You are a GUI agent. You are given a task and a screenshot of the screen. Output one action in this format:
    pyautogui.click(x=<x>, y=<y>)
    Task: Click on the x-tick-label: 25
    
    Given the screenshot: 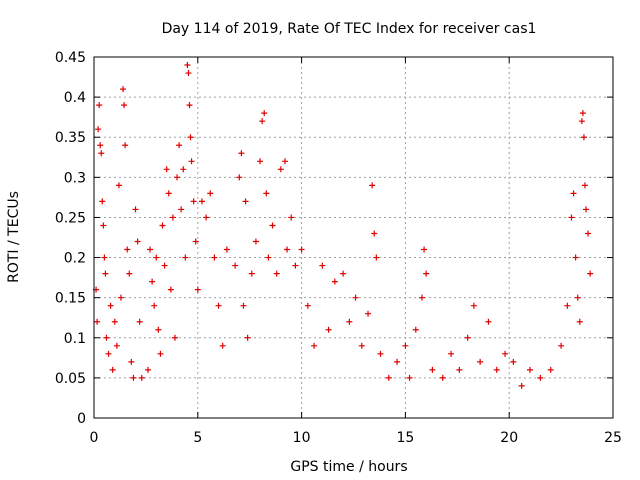 What is the action you would take?
    pyautogui.click(x=613, y=438)
    